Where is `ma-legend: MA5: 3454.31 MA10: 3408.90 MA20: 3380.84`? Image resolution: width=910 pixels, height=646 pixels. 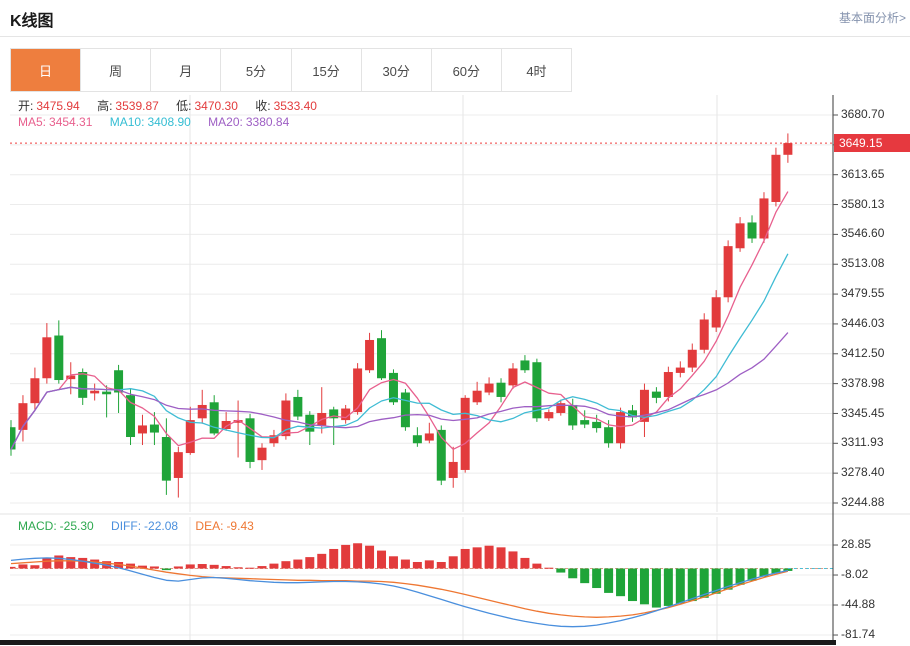 ma-legend: MA5: 3454.31 MA10: 3408.90 MA20: 3380.84 is located at coordinates (155, 122).